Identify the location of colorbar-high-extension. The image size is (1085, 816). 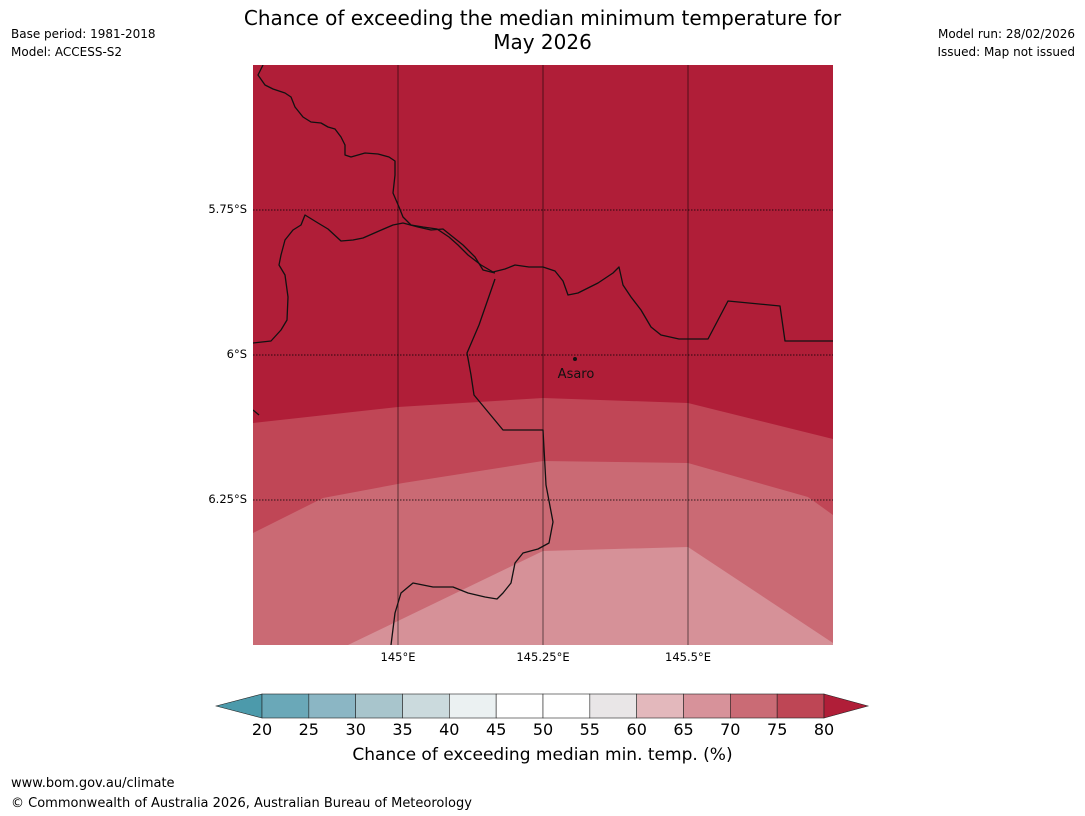
(846, 706).